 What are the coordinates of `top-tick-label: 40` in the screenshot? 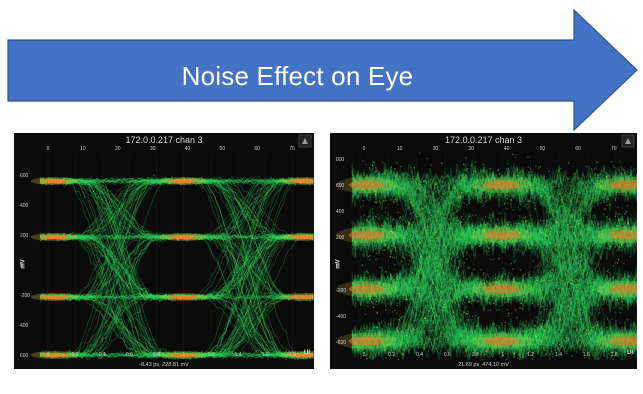 It's located at (187, 149).